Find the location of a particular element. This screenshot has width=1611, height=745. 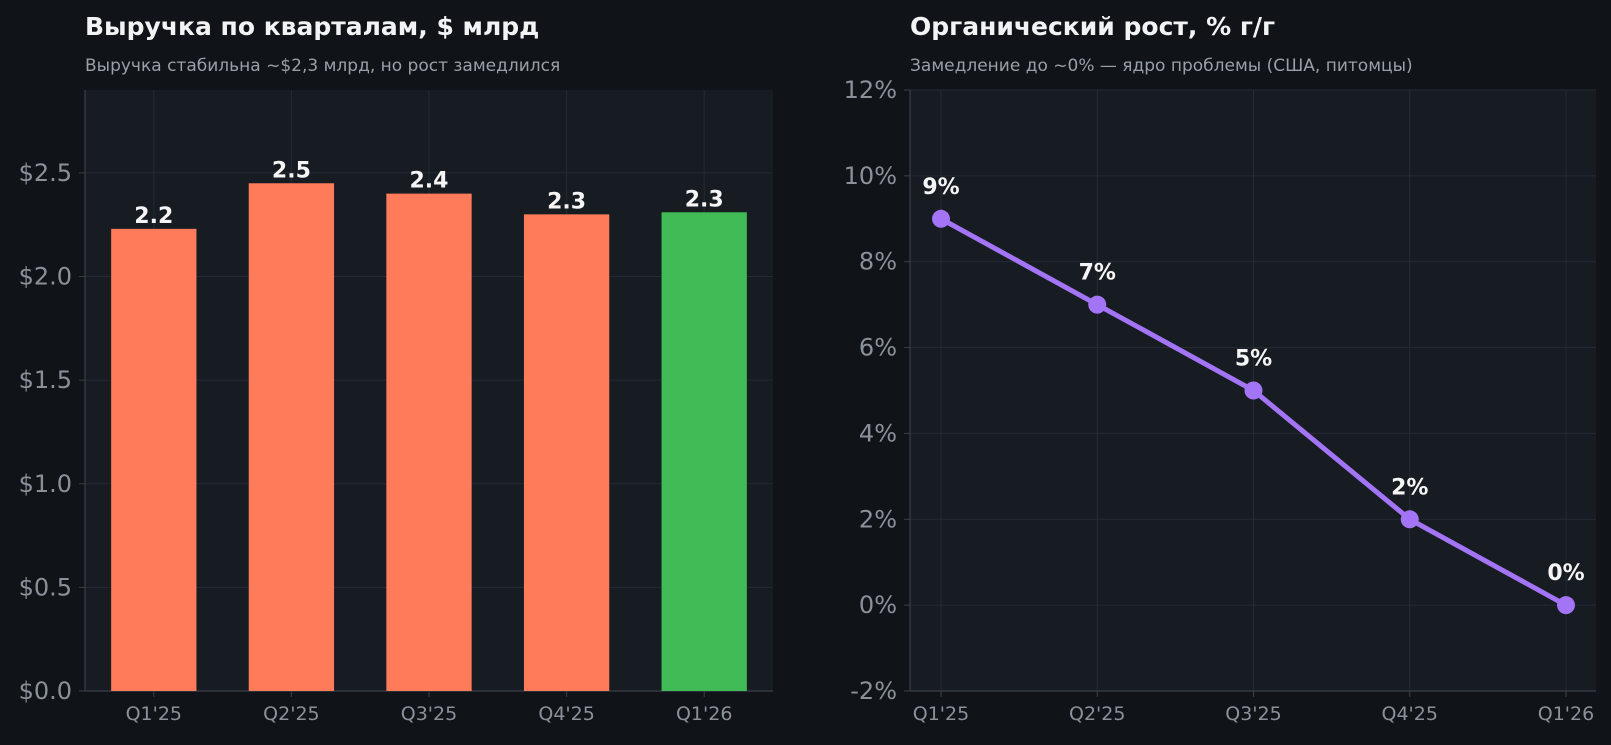

revenue-x-tick-label: Q4'25 is located at coordinates (566, 714).